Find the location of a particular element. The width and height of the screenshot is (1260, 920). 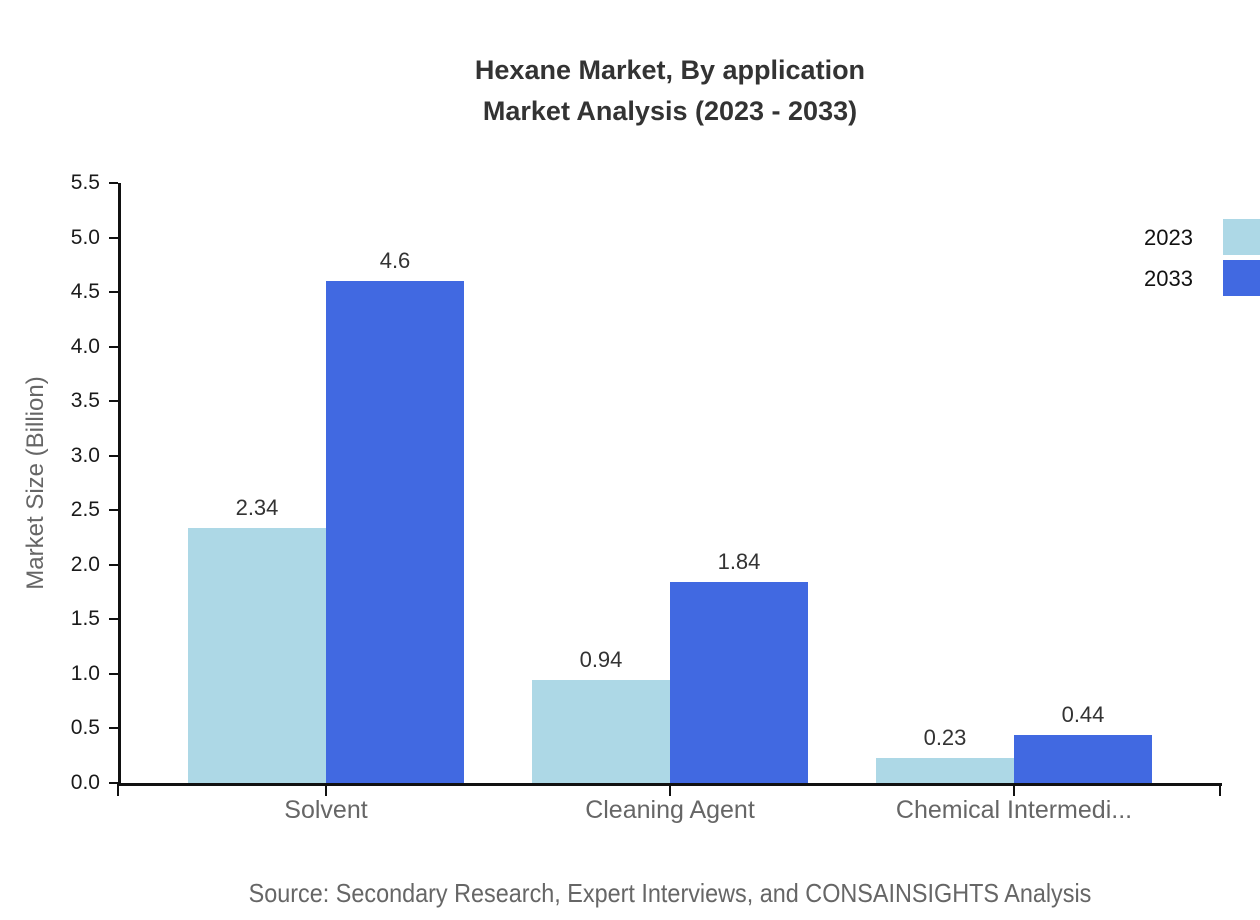

category-label-solvent: Solvent is located at coordinates (326, 810).